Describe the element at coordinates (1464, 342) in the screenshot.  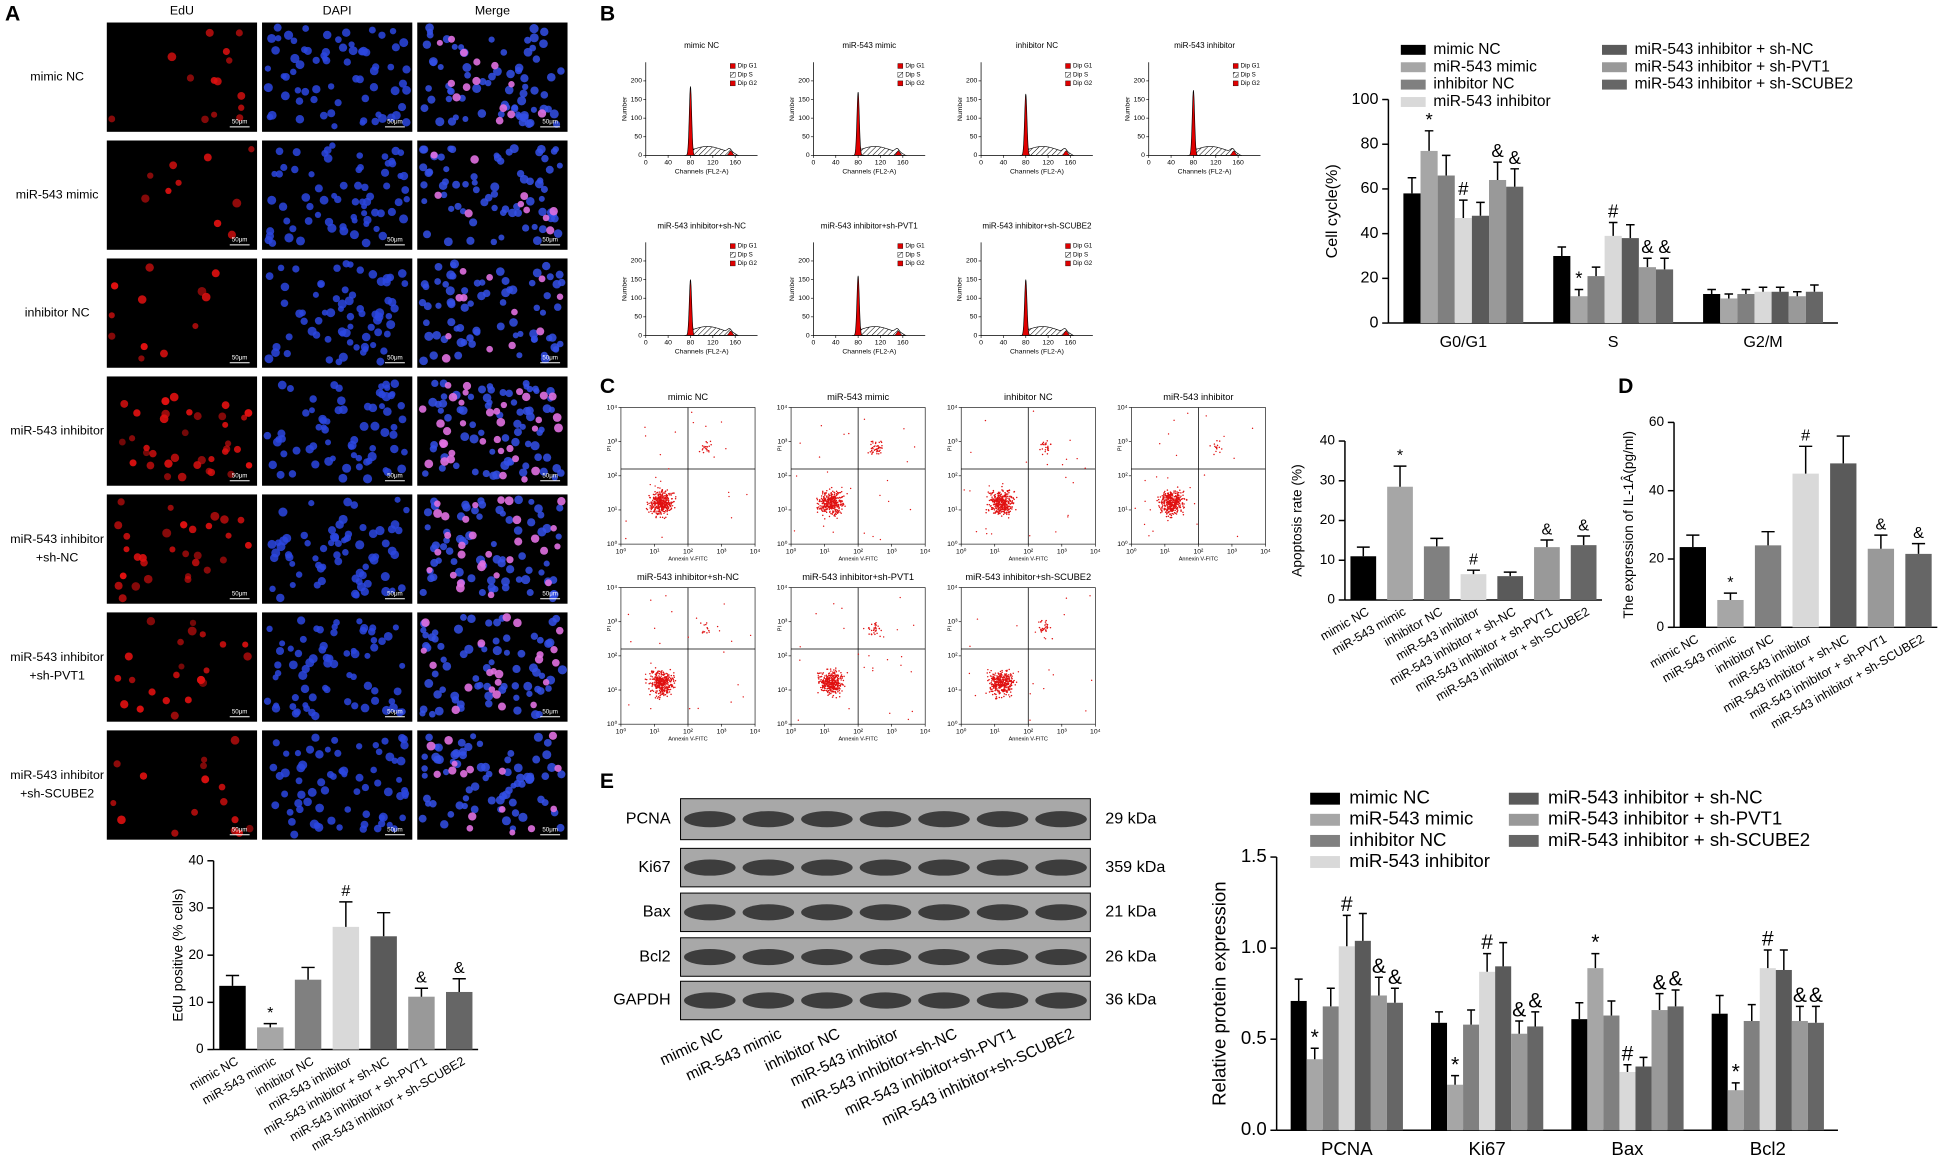
I see `x-tick-label: G0/G1` at that location.